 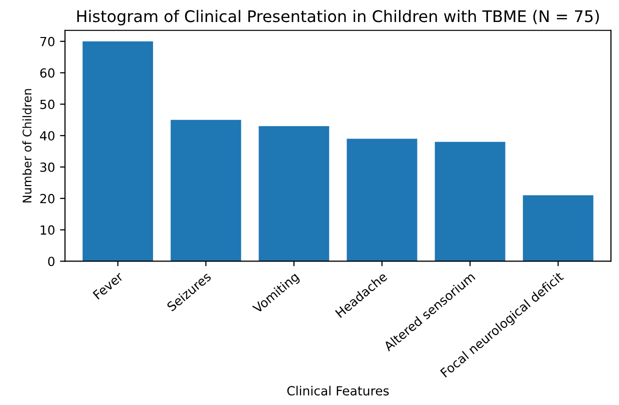 What do you see at coordinates (47, 41) in the screenshot?
I see `y-tick-label: 70` at bounding box center [47, 41].